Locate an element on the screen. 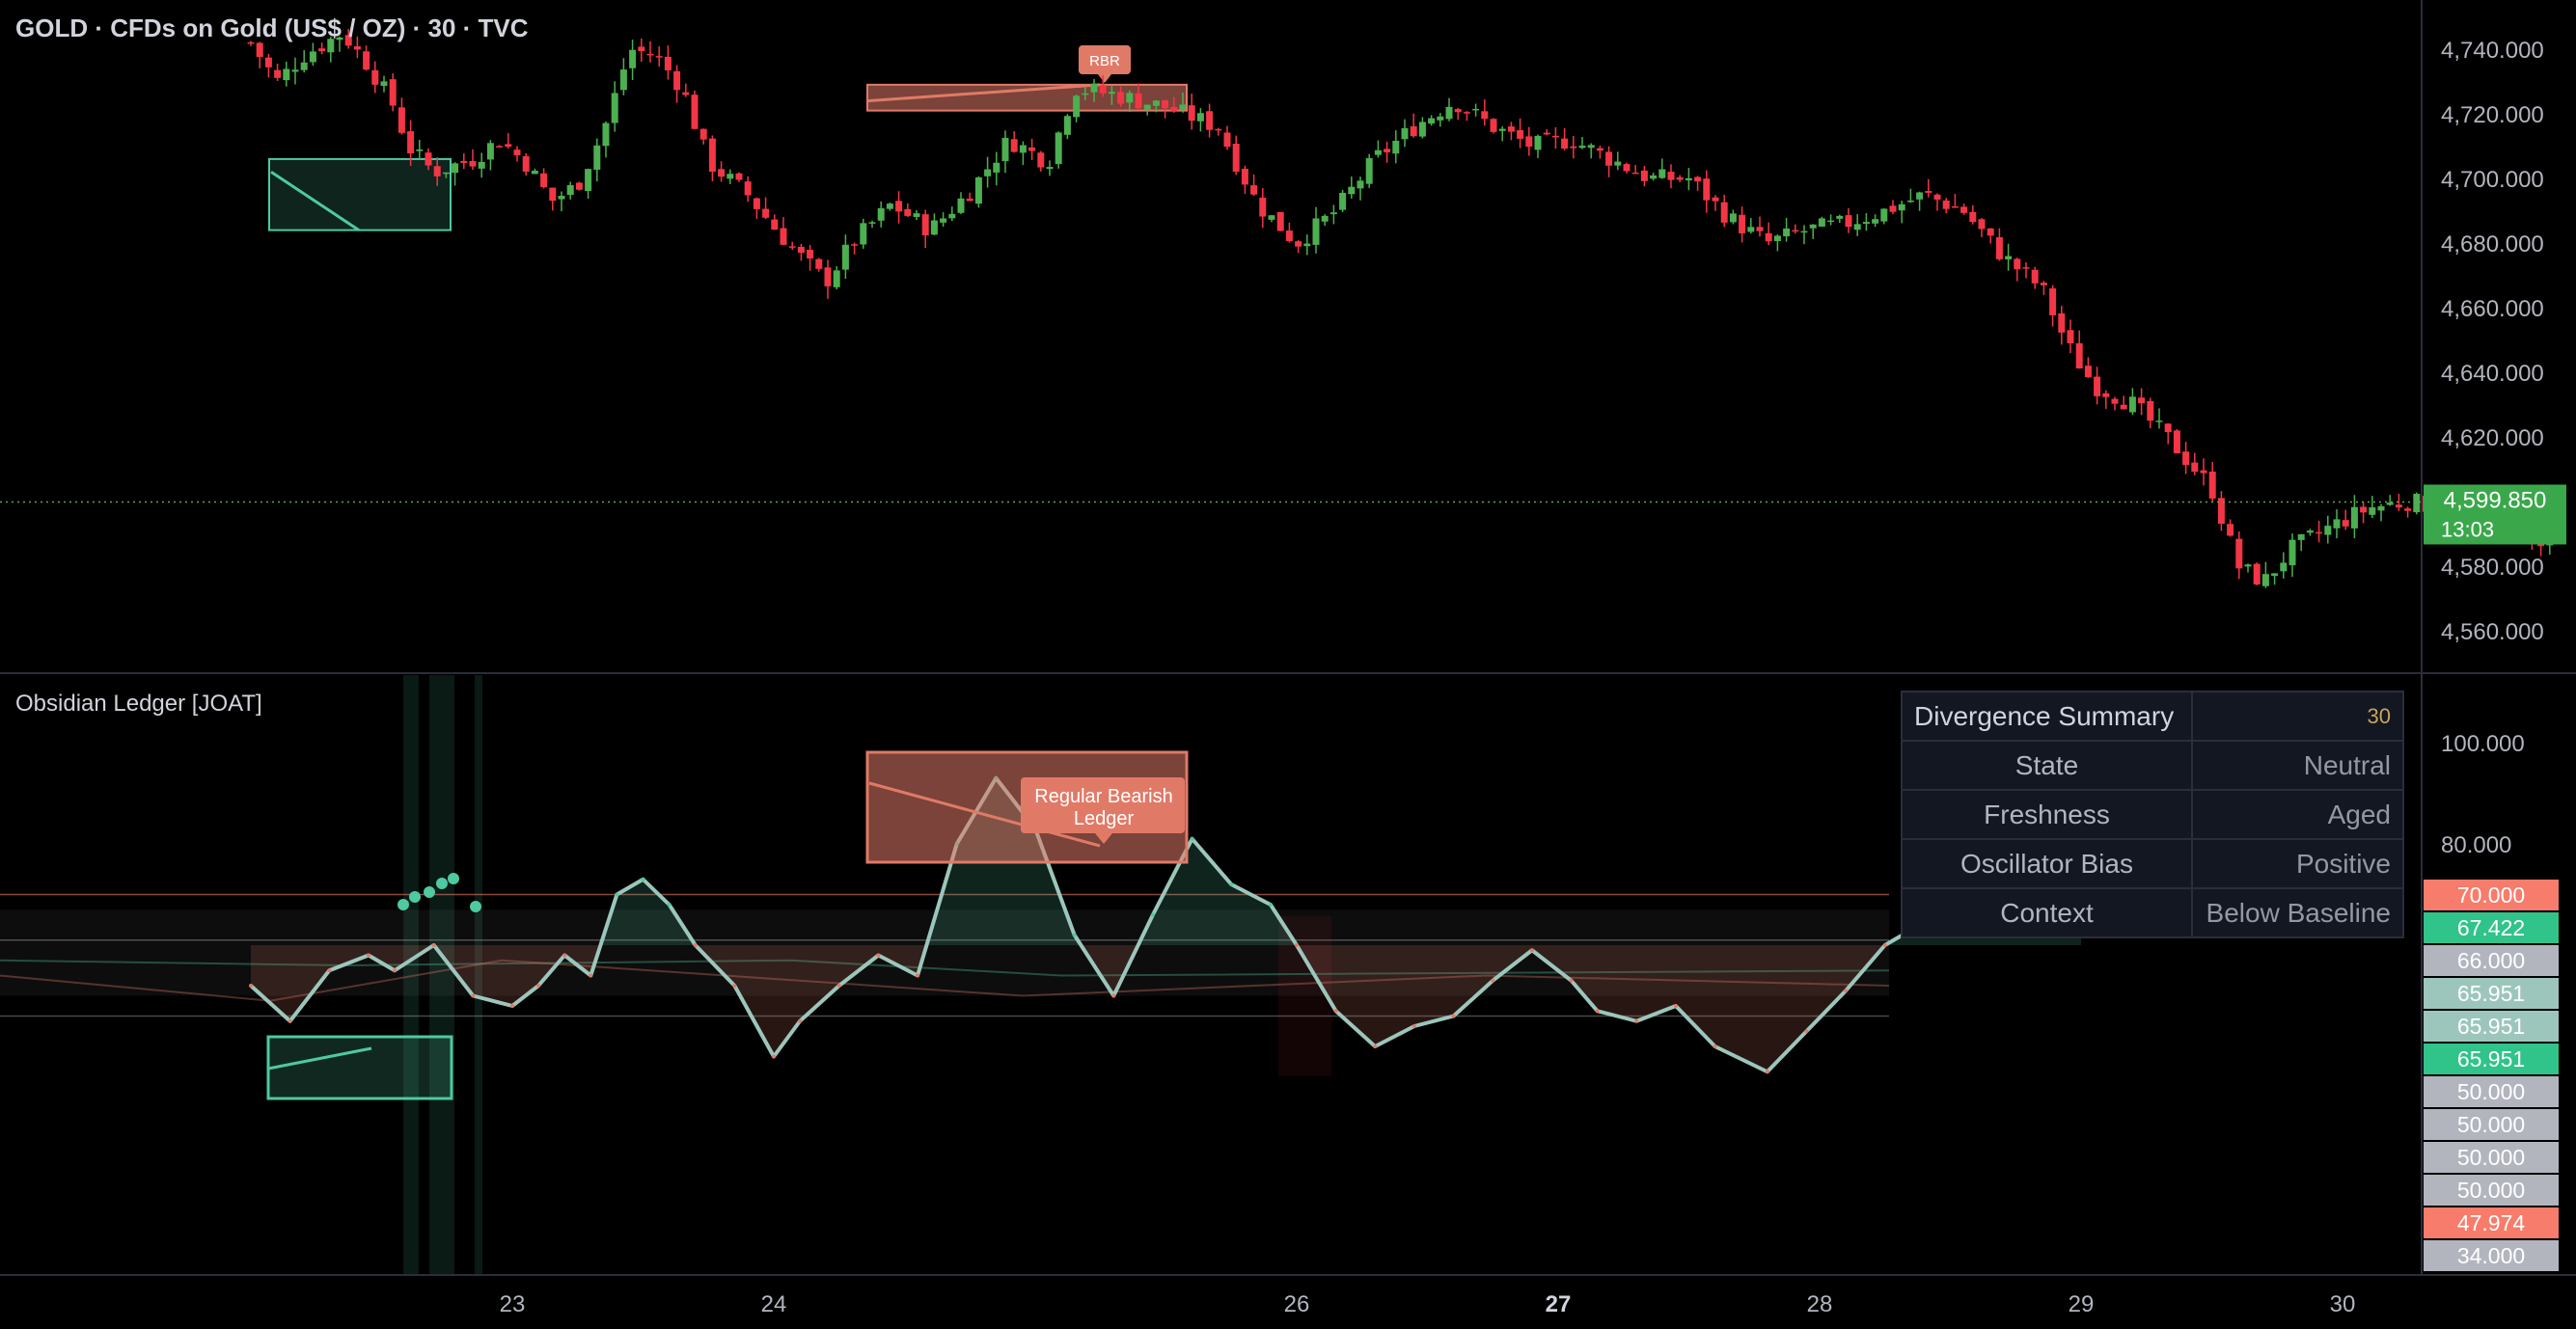 The height and width of the screenshot is (1329, 2576). indicator-title: Obsidian Ledger [JOAT] is located at coordinates (138, 704).